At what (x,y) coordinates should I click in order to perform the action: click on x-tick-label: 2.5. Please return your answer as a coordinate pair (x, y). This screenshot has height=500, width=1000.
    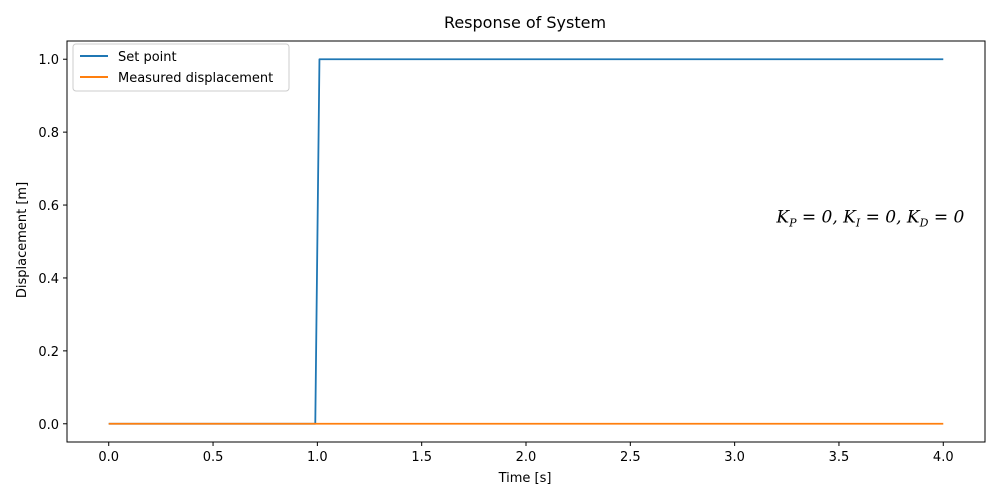
    Looking at the image, I should click on (630, 457).